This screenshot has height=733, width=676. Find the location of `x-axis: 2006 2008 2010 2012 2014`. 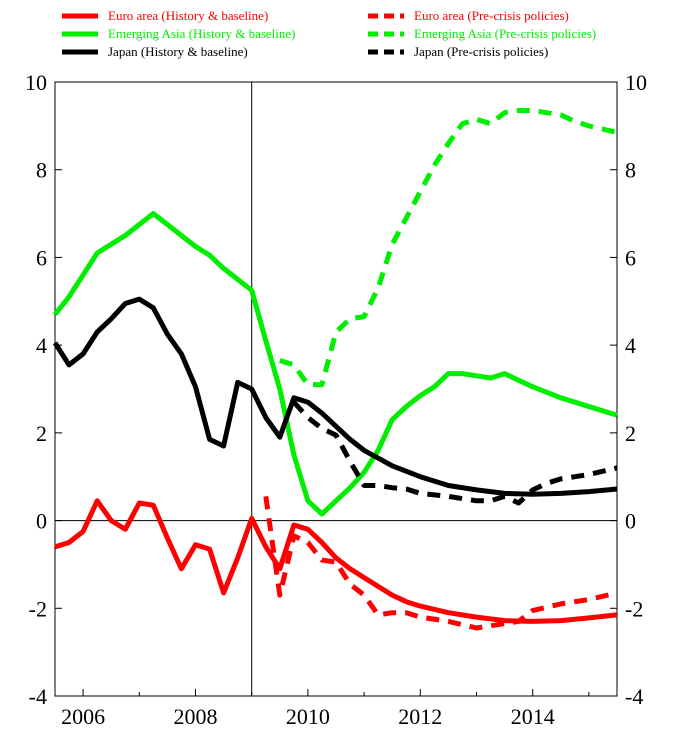

x-axis: 2006 2008 2010 2012 2014 is located at coordinates (325, 709).